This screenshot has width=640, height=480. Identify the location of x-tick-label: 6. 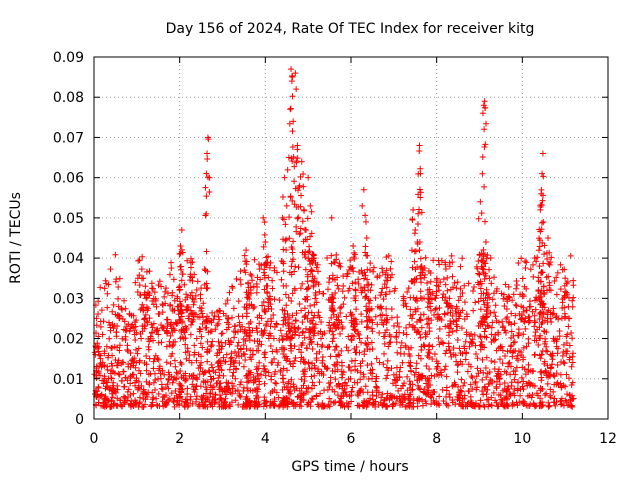
(351, 439).